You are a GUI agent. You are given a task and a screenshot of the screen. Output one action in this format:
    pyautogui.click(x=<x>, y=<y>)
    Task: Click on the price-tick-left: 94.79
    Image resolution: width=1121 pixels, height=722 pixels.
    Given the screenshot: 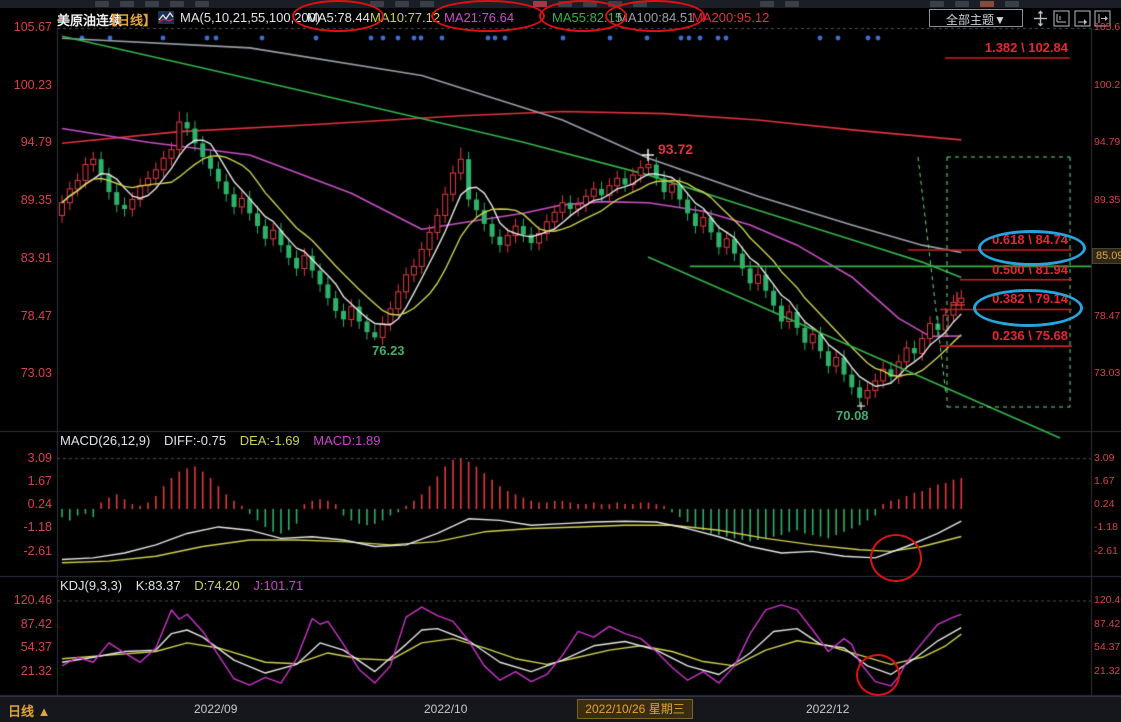 What is the action you would take?
    pyautogui.click(x=36, y=142)
    